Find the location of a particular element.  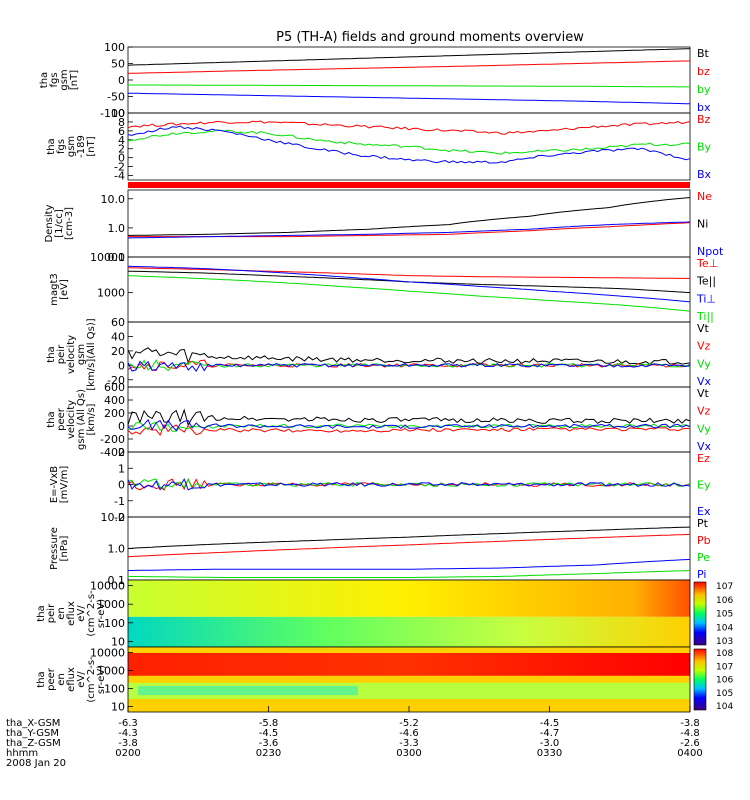

legend-label: Pe is located at coordinates (703, 557).